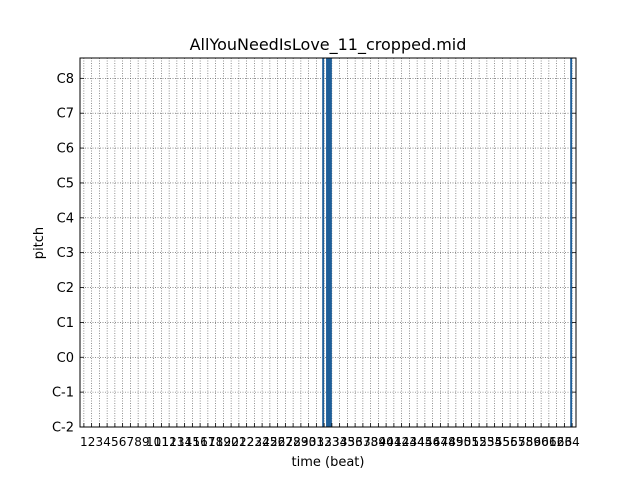  I want to click on x-tick-label: 15, so click(192, 442).